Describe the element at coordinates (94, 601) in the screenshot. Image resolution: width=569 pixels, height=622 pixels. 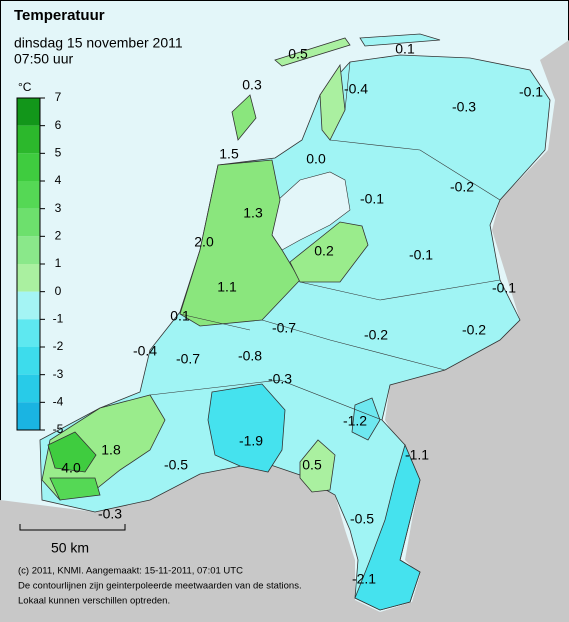
I see `footer-line: Lokaal kunnen verschillen optreden.` at that location.